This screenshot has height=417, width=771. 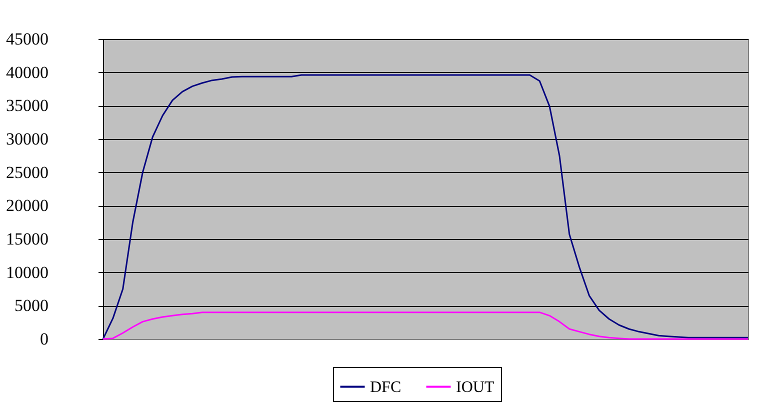 What do you see at coordinates (44, 339) in the screenshot?
I see `y-tick-label: 0` at bounding box center [44, 339].